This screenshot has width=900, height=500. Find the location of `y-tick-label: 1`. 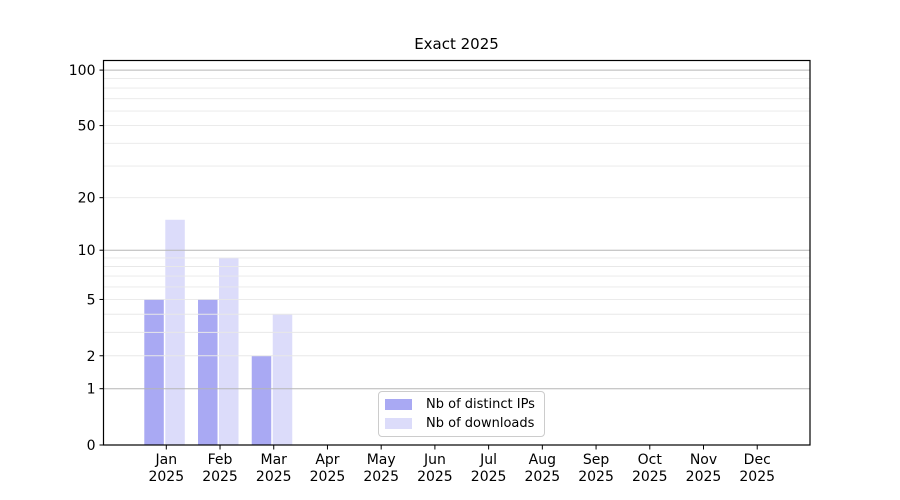

y-tick-label: 1 is located at coordinates (91, 390).